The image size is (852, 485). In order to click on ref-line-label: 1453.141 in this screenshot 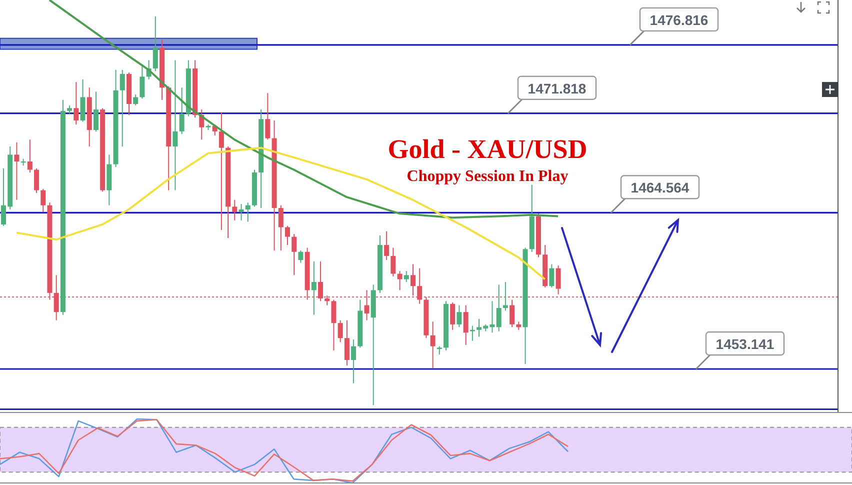, I will do `click(745, 344)`.